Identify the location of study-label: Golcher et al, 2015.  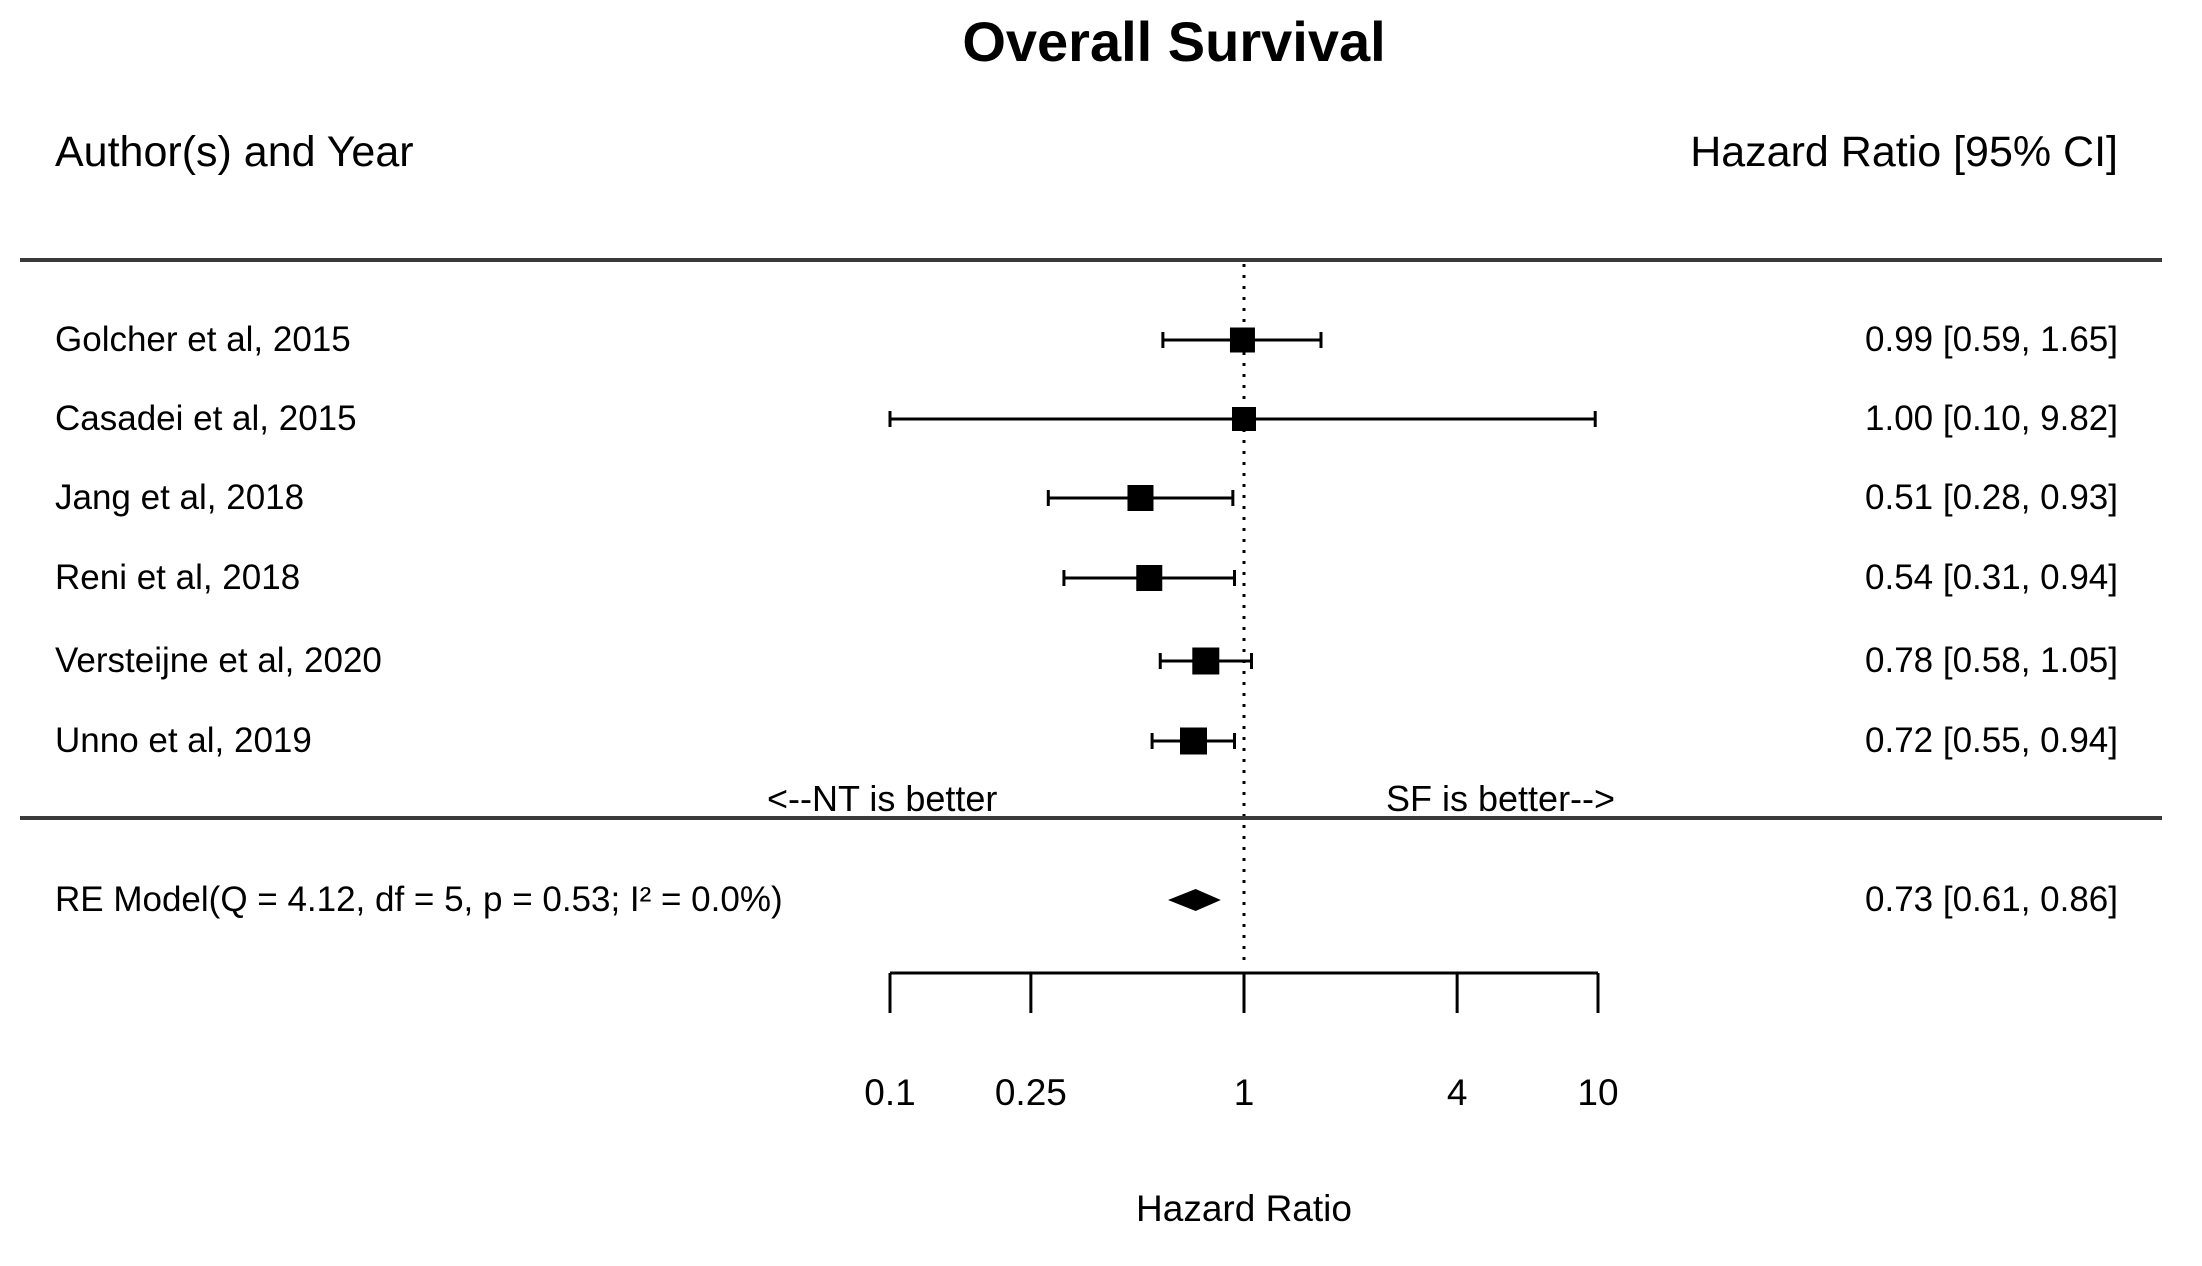
(203, 339).